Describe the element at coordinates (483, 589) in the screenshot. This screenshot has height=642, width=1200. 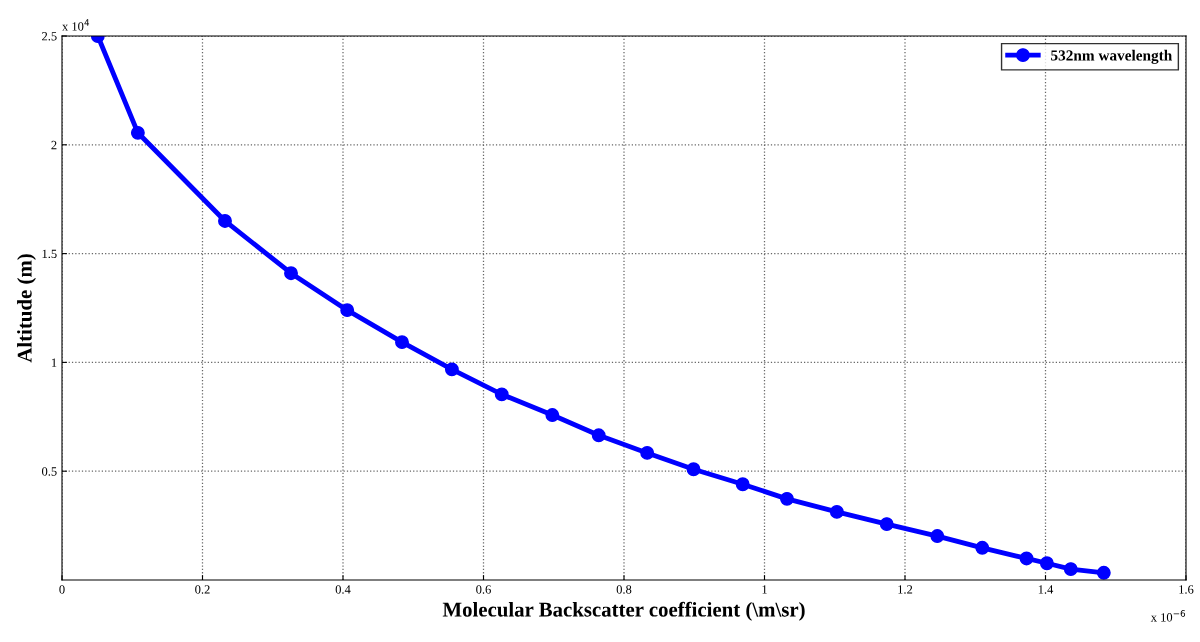
I see `x-tick-label: 0.6` at that location.